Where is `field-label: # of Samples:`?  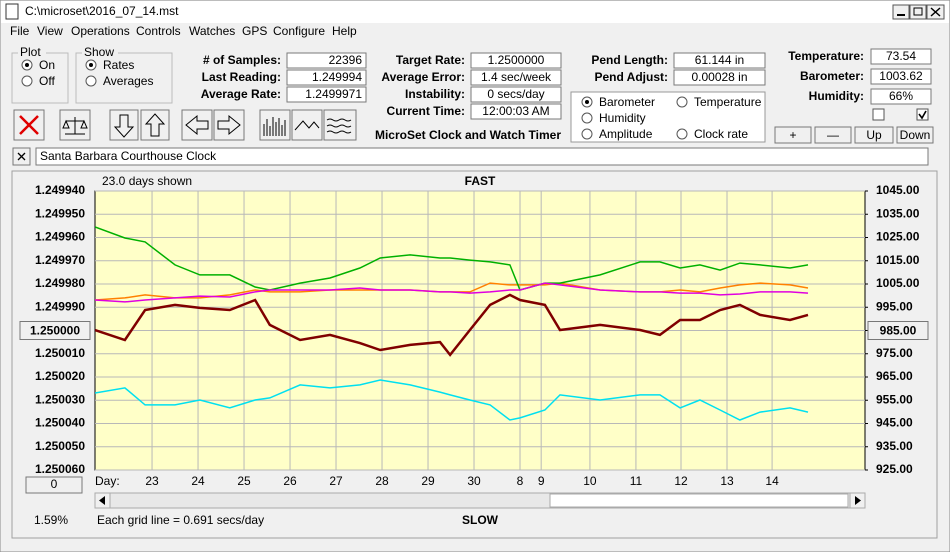
field-label: # of Samples: is located at coordinates (242, 60).